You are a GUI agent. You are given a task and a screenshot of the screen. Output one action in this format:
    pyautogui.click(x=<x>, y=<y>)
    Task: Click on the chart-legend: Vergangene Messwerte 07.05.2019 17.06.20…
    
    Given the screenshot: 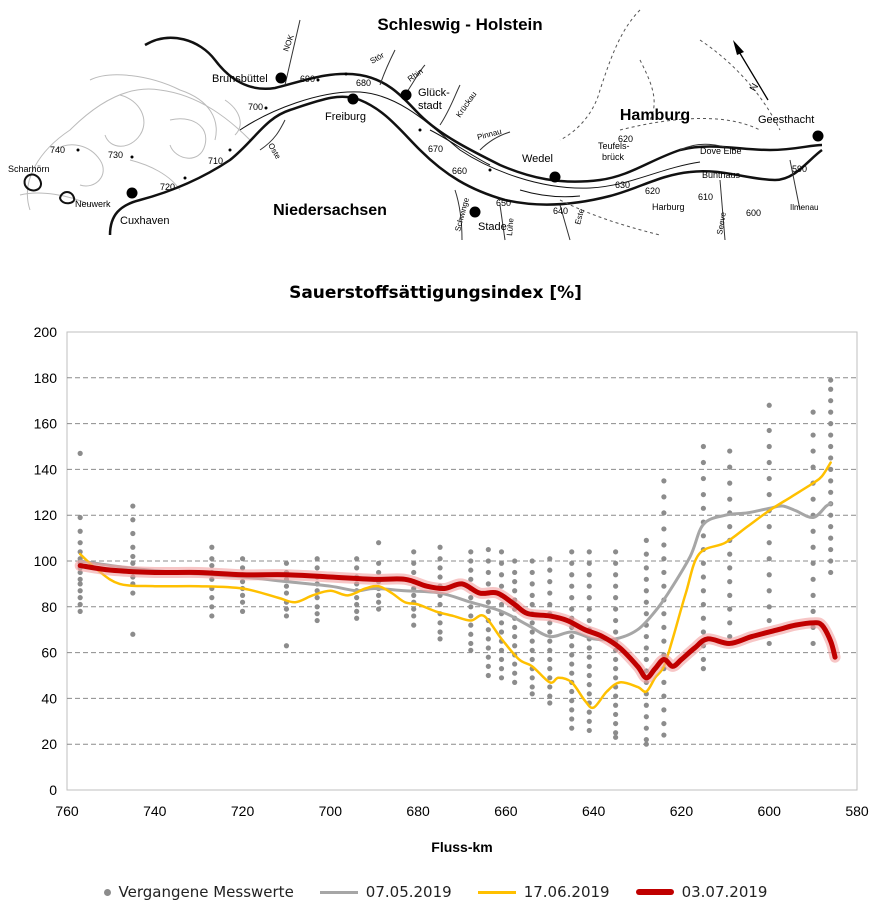 What is the action you would take?
    pyautogui.click(x=435, y=892)
    